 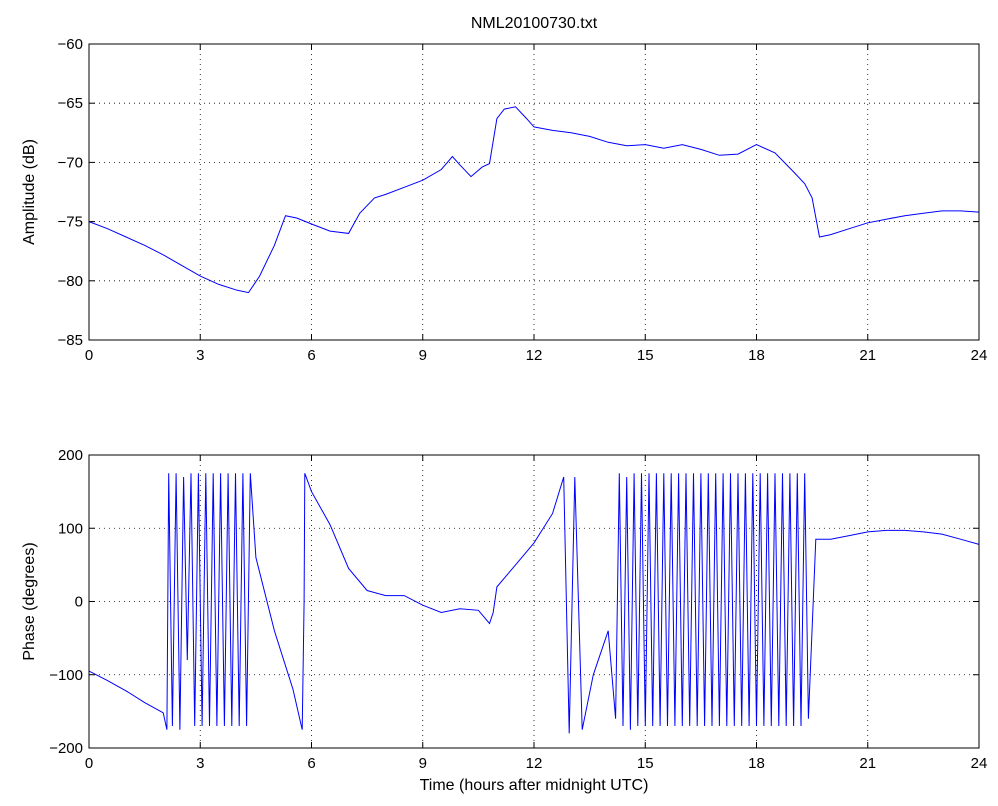 I want to click on phase-y-tick-label: −200, so click(x=66, y=748).